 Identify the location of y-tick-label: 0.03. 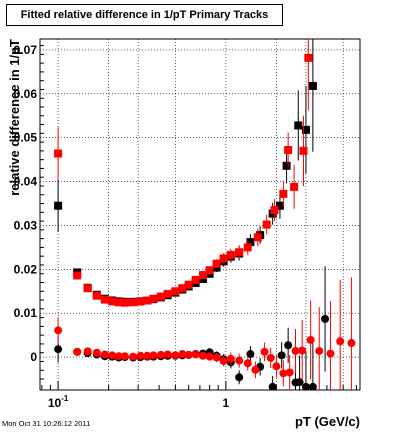
(26, 225).